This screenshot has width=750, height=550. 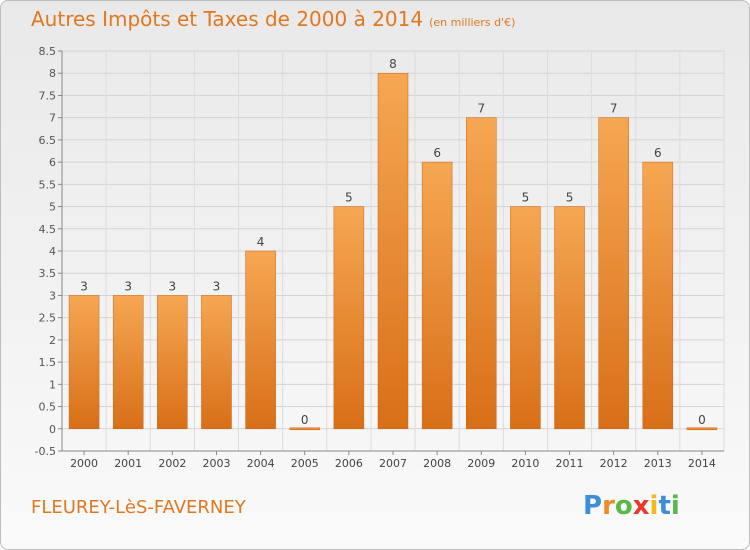 I want to click on bar-2005, so click(x=304, y=429).